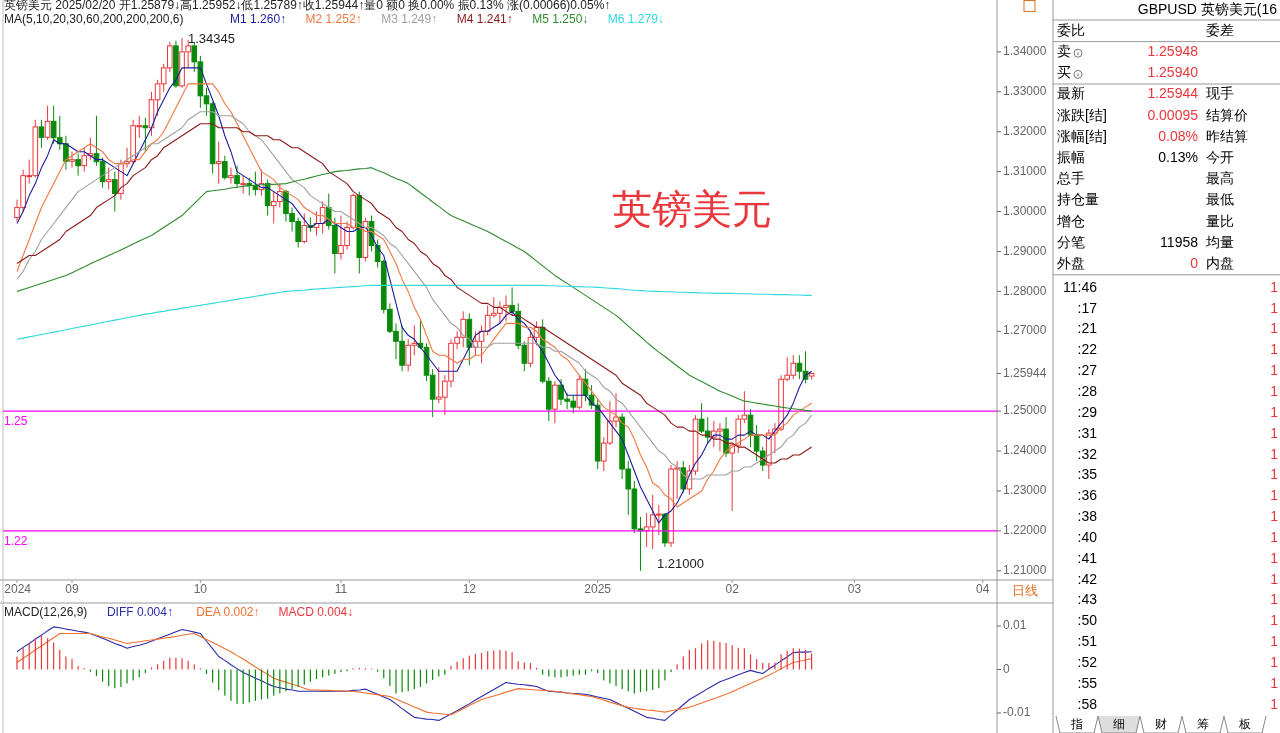 This screenshot has width=1280, height=733. What do you see at coordinates (1082, 114) in the screenshot?
I see `category-label: 涨跌[结]` at bounding box center [1082, 114].